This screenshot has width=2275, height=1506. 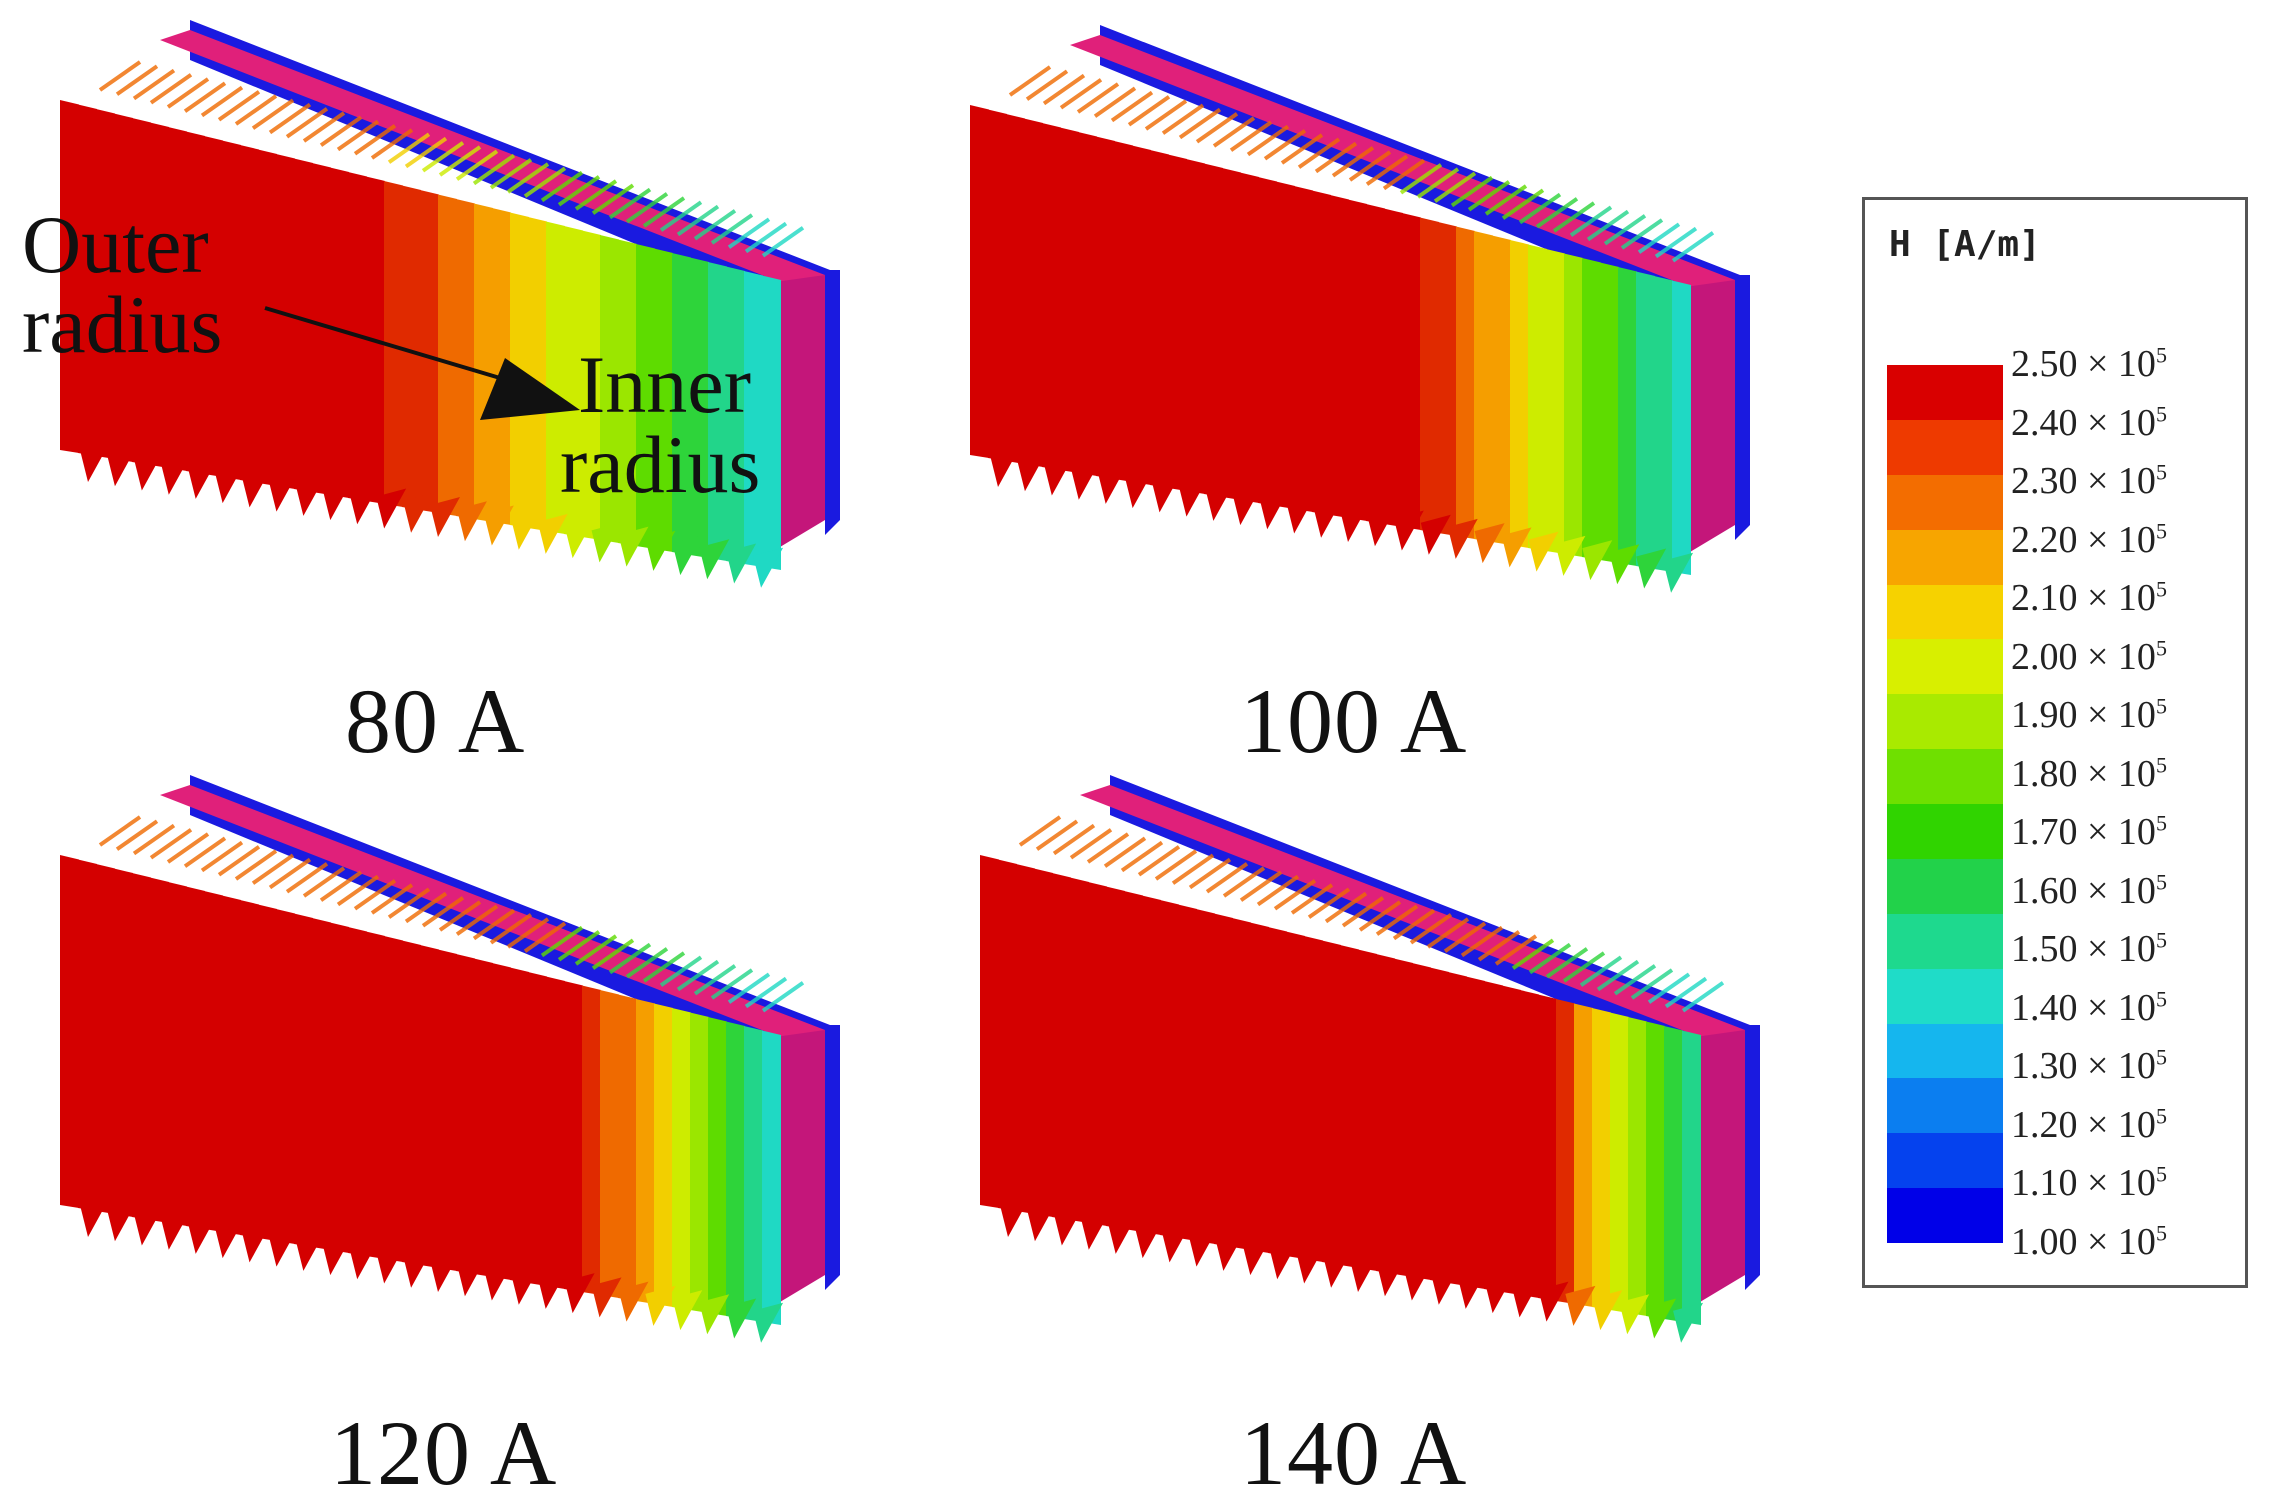 What do you see at coordinates (800, 412) in the screenshot?
I see `side-face` at bounding box center [800, 412].